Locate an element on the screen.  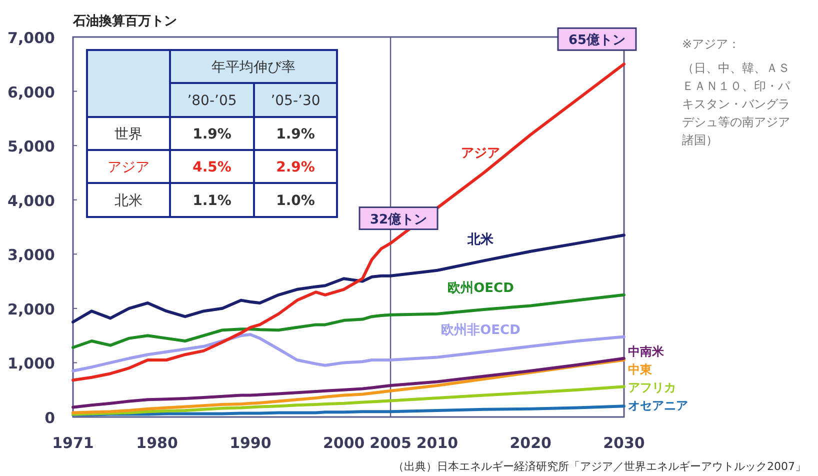
annotation: 北米 is located at coordinates (128, 201).